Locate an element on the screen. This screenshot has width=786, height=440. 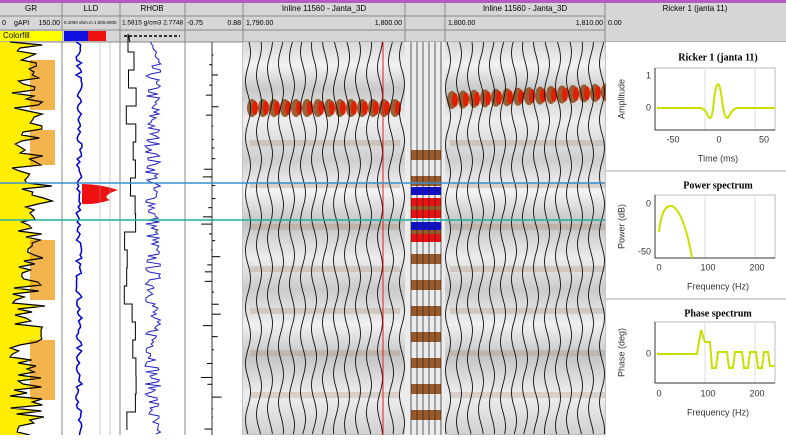
scale-max: 0.88 is located at coordinates (234, 23).